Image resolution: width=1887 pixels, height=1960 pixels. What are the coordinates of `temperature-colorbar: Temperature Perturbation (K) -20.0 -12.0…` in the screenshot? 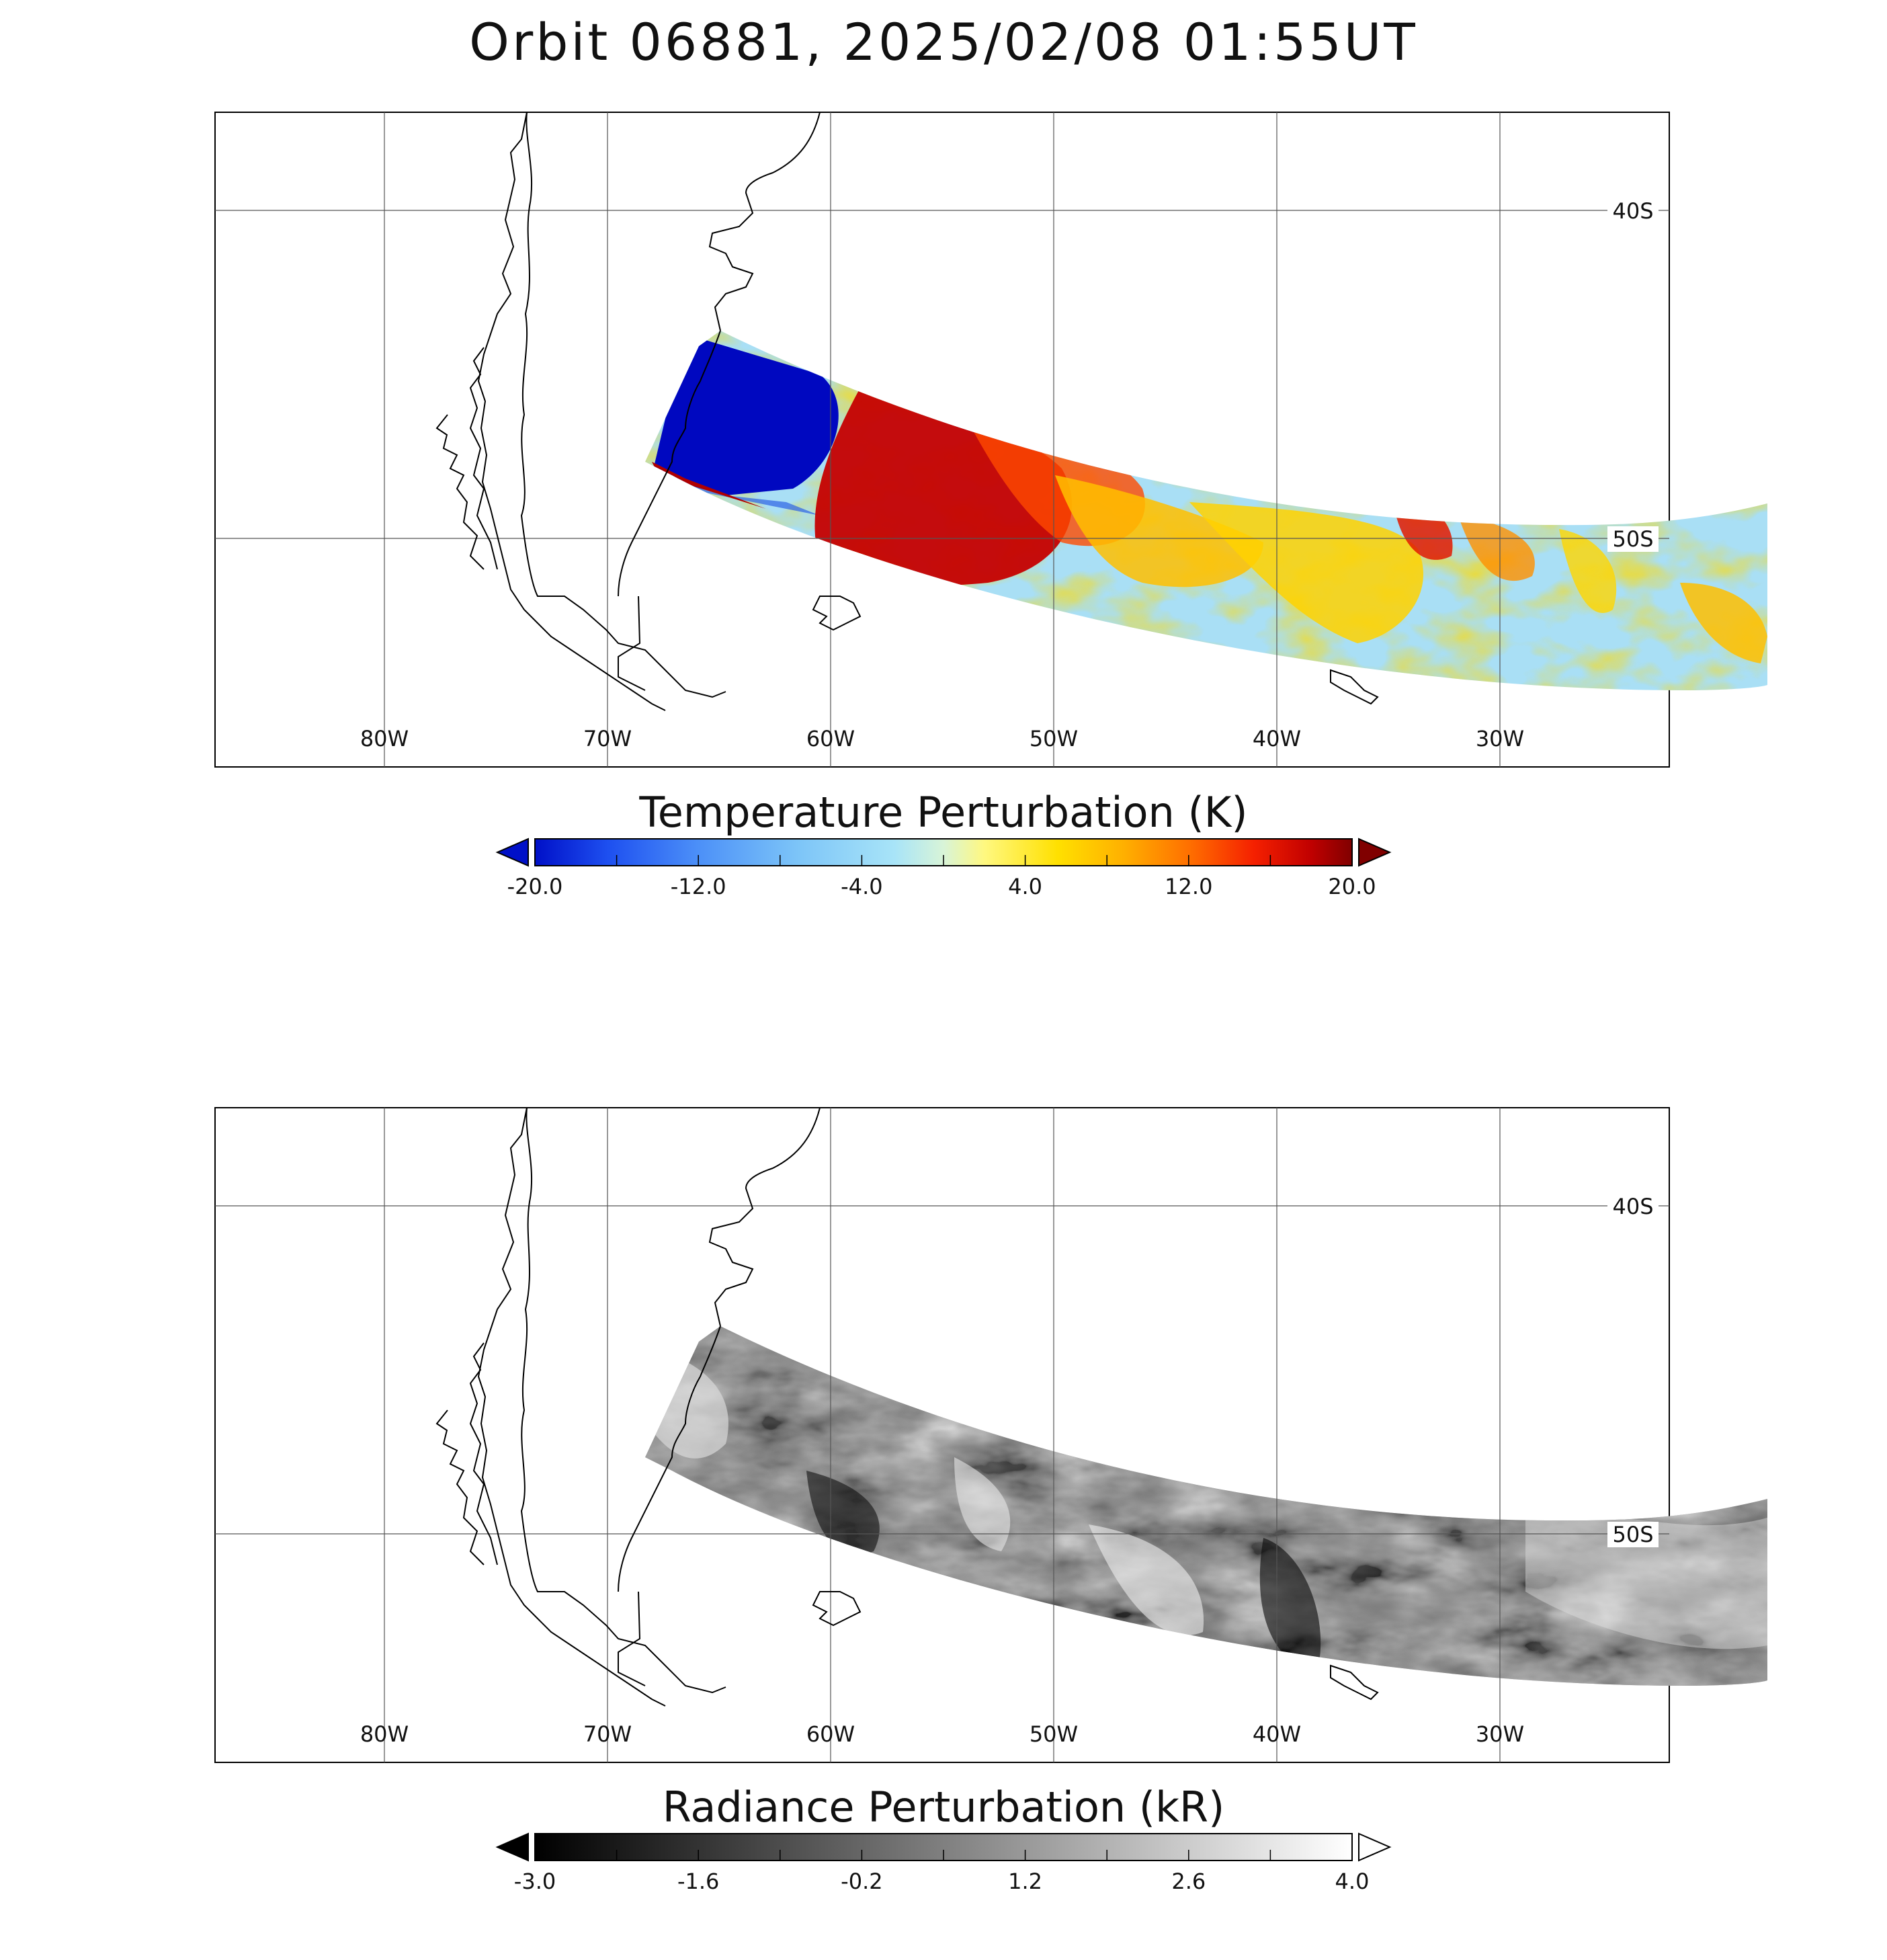 It's located at (944, 843).